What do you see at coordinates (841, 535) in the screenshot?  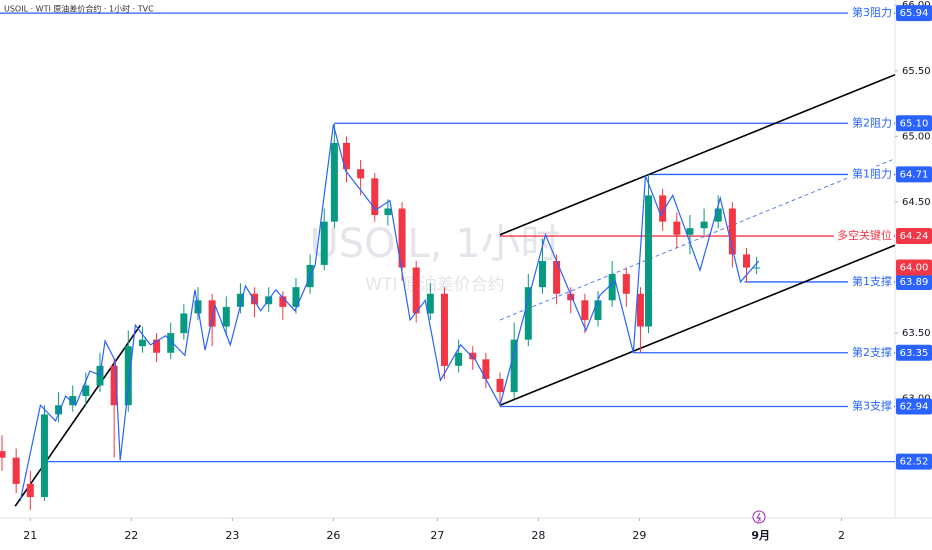 I see `x-tick-label: 2` at bounding box center [841, 535].